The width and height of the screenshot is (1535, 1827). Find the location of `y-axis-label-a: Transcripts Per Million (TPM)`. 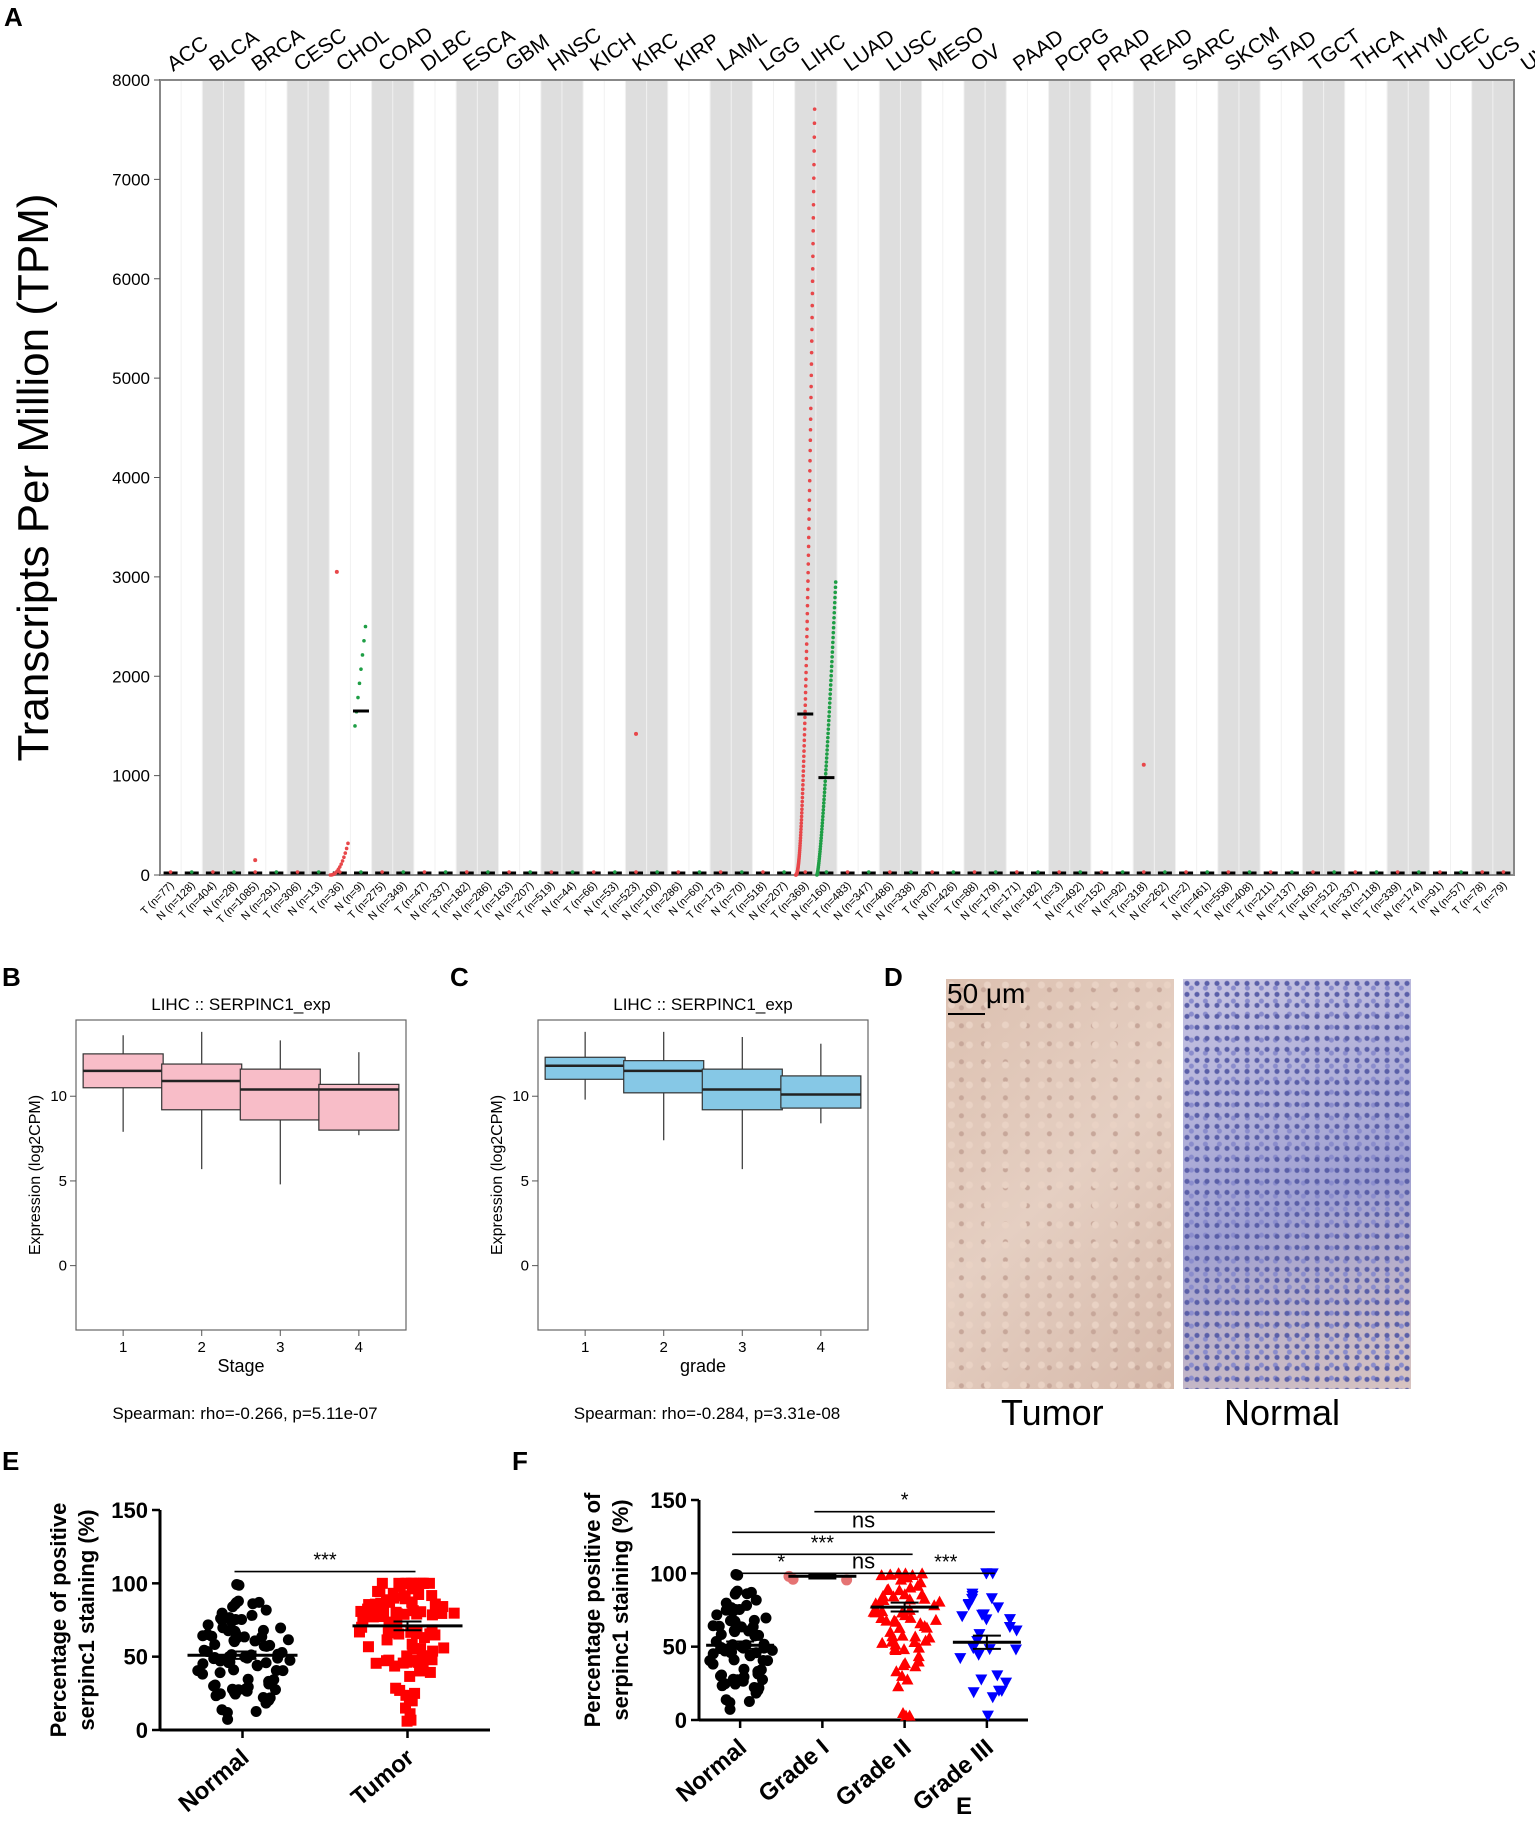

y-axis-label-a: Transcripts Per Million (TPM) is located at coordinates (33, 478).